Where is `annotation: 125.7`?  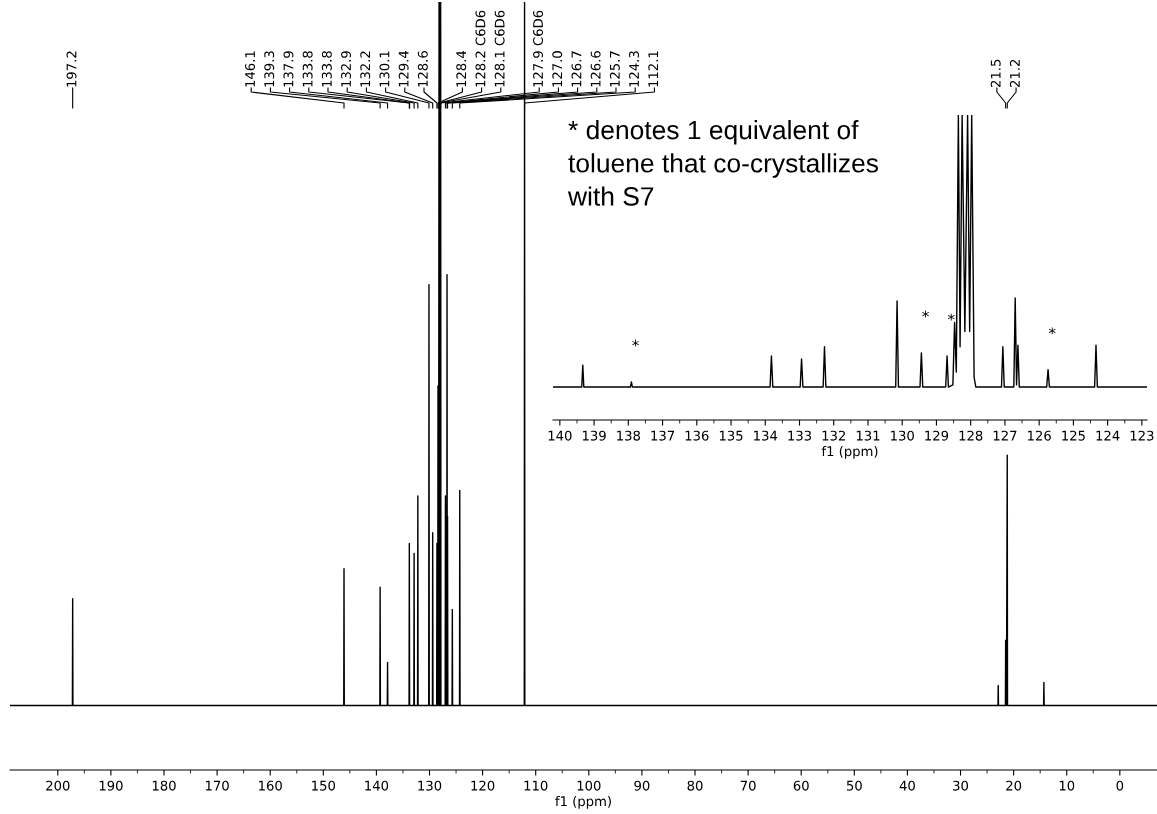 annotation: 125.7 is located at coordinates (614, 69).